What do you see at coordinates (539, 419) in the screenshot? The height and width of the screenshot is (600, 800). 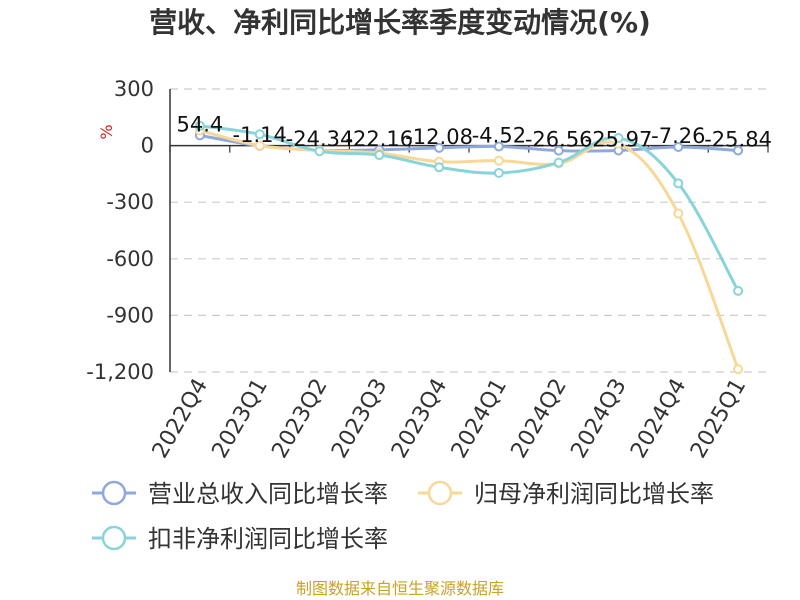 I see `x-tick-label: 2024Q2` at bounding box center [539, 419].